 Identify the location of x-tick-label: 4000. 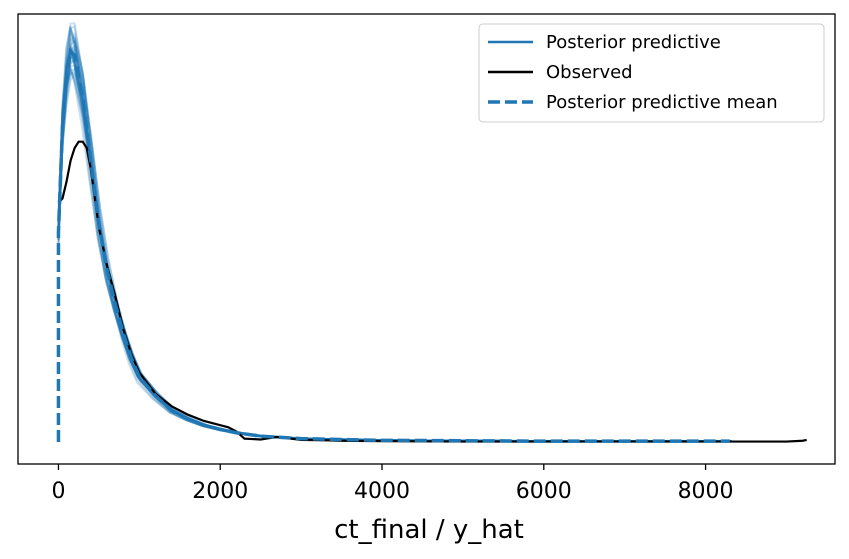
(382, 491).